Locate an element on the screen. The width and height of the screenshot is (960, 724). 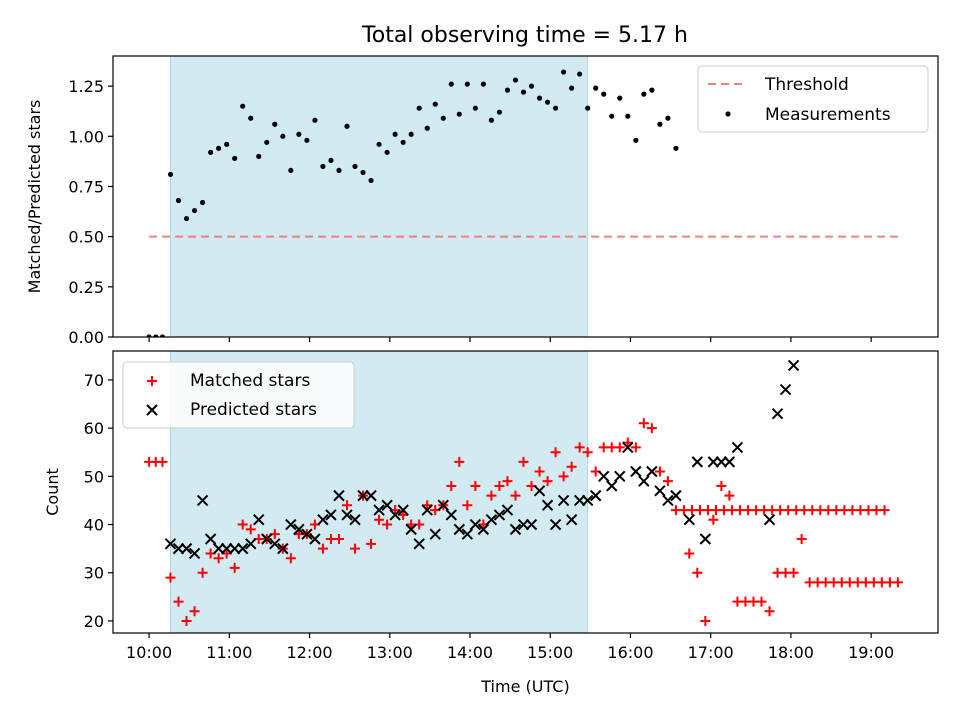
legend-predicted-label: Predicted stars is located at coordinates (253, 410).